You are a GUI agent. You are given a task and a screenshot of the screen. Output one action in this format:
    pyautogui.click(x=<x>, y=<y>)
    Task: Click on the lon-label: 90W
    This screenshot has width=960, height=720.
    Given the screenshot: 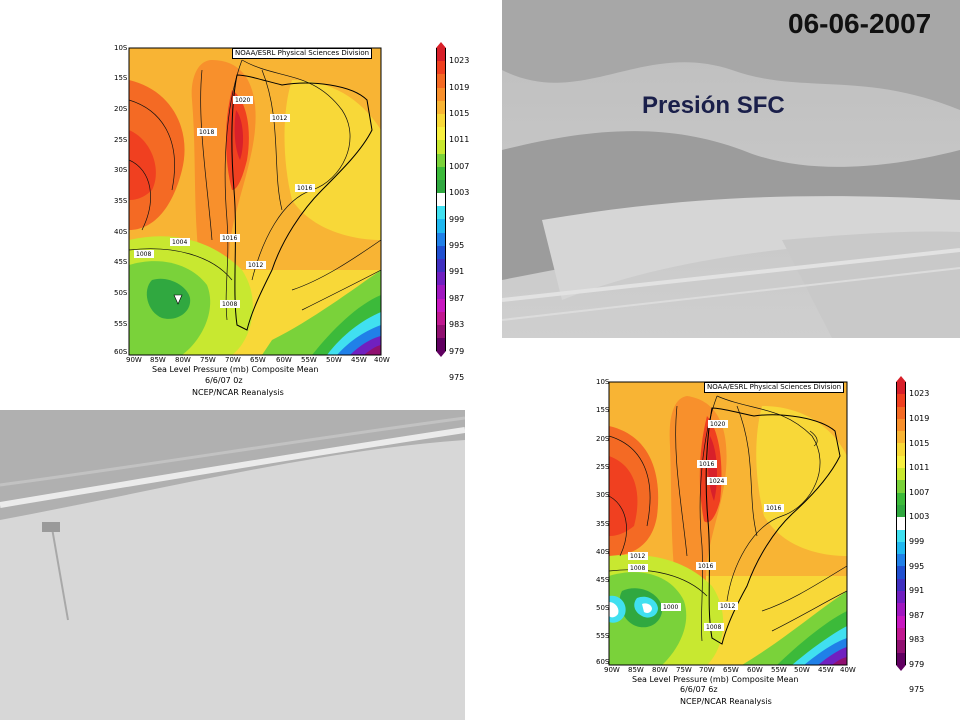 What is the action you would take?
    pyautogui.click(x=612, y=670)
    